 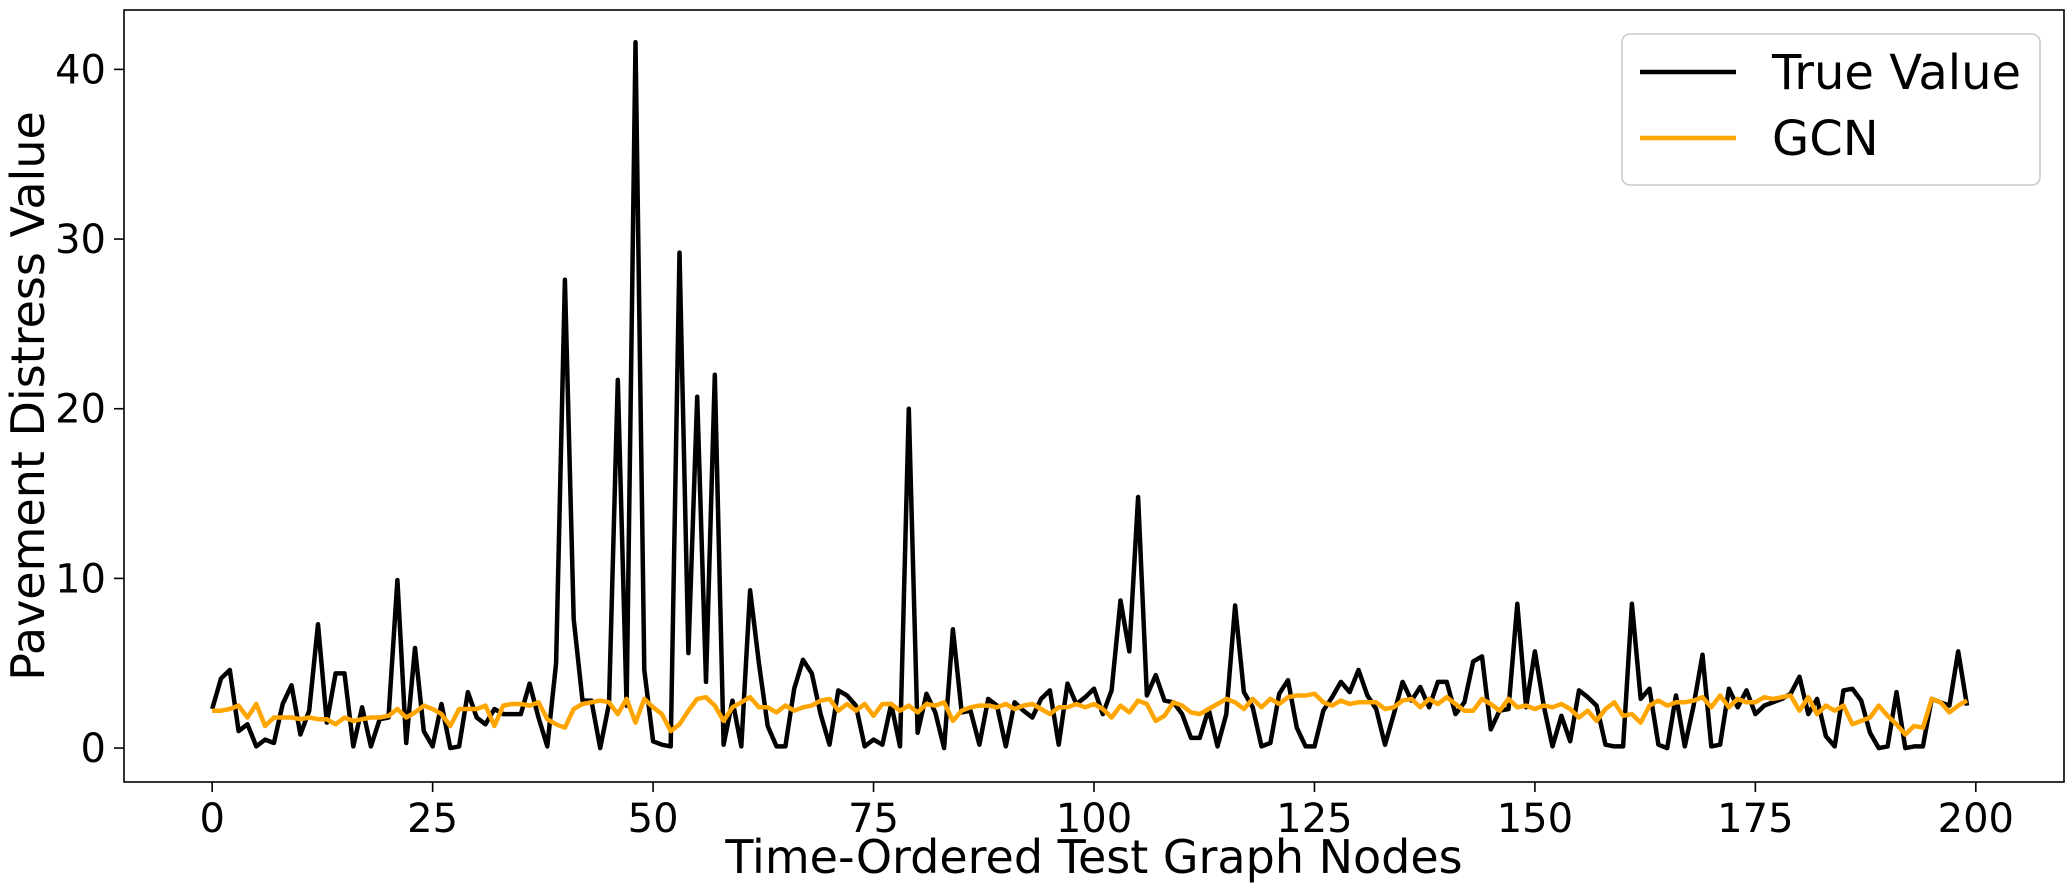 What do you see at coordinates (1825, 139) in the screenshot?
I see `legend-label-gcn: GCN` at bounding box center [1825, 139].